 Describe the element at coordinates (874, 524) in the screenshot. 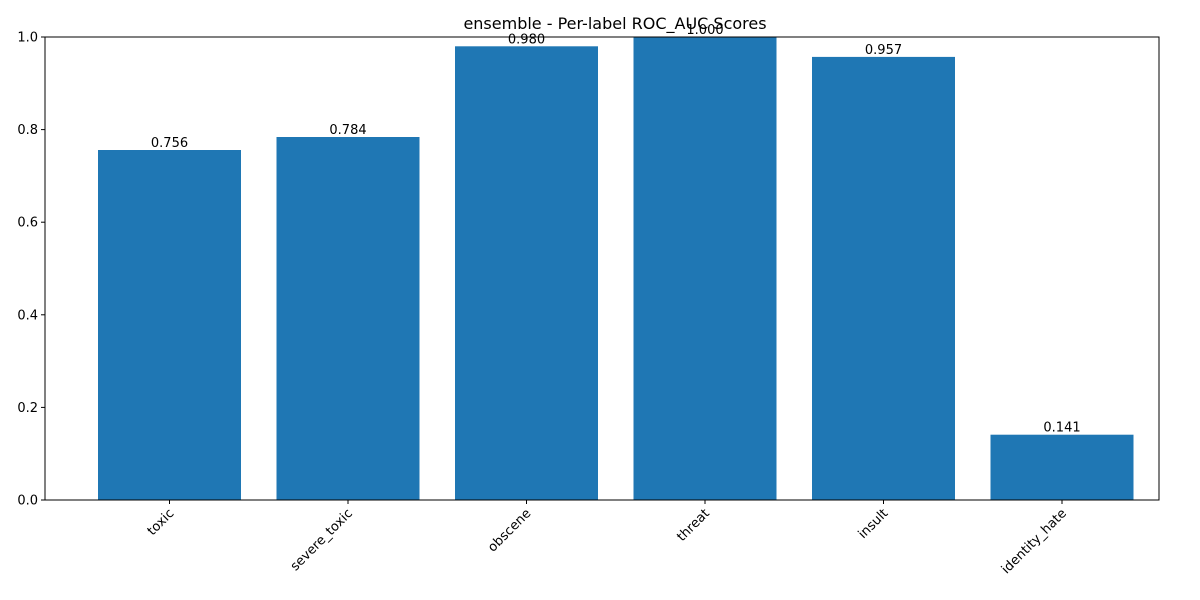

I see `x-tick-label: insult` at that location.